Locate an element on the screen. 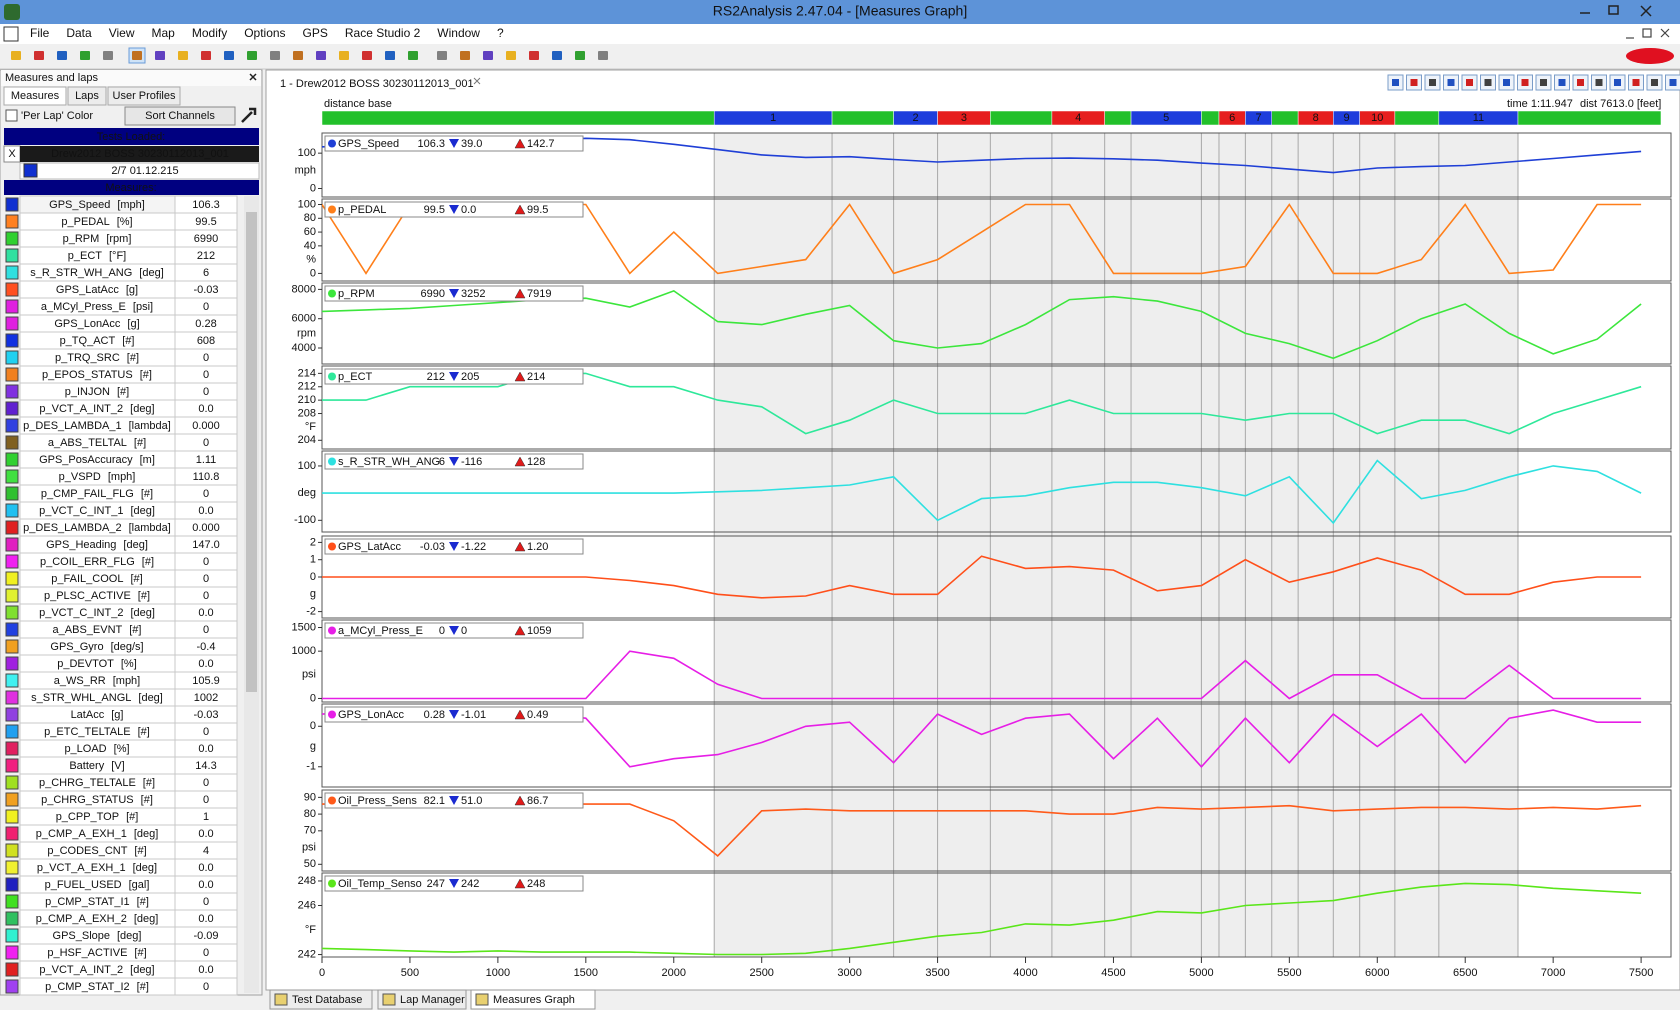 Image resolution: width=1680 pixels, height=1010 pixels. sort-button-label: Sort Channels is located at coordinates (180, 116).